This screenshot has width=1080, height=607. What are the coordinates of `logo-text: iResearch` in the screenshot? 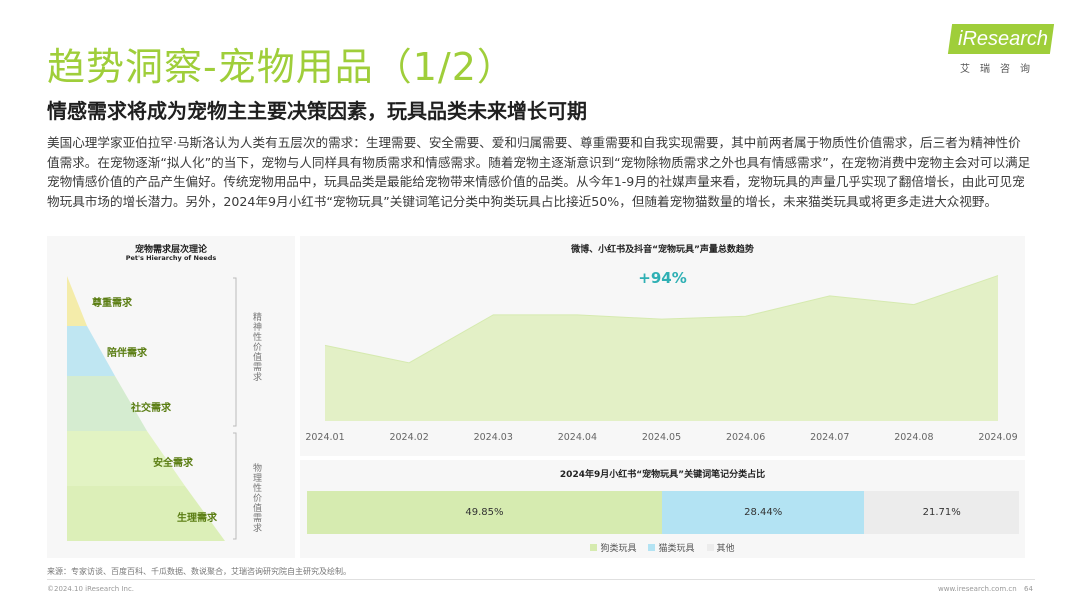 It's located at (1003, 39).